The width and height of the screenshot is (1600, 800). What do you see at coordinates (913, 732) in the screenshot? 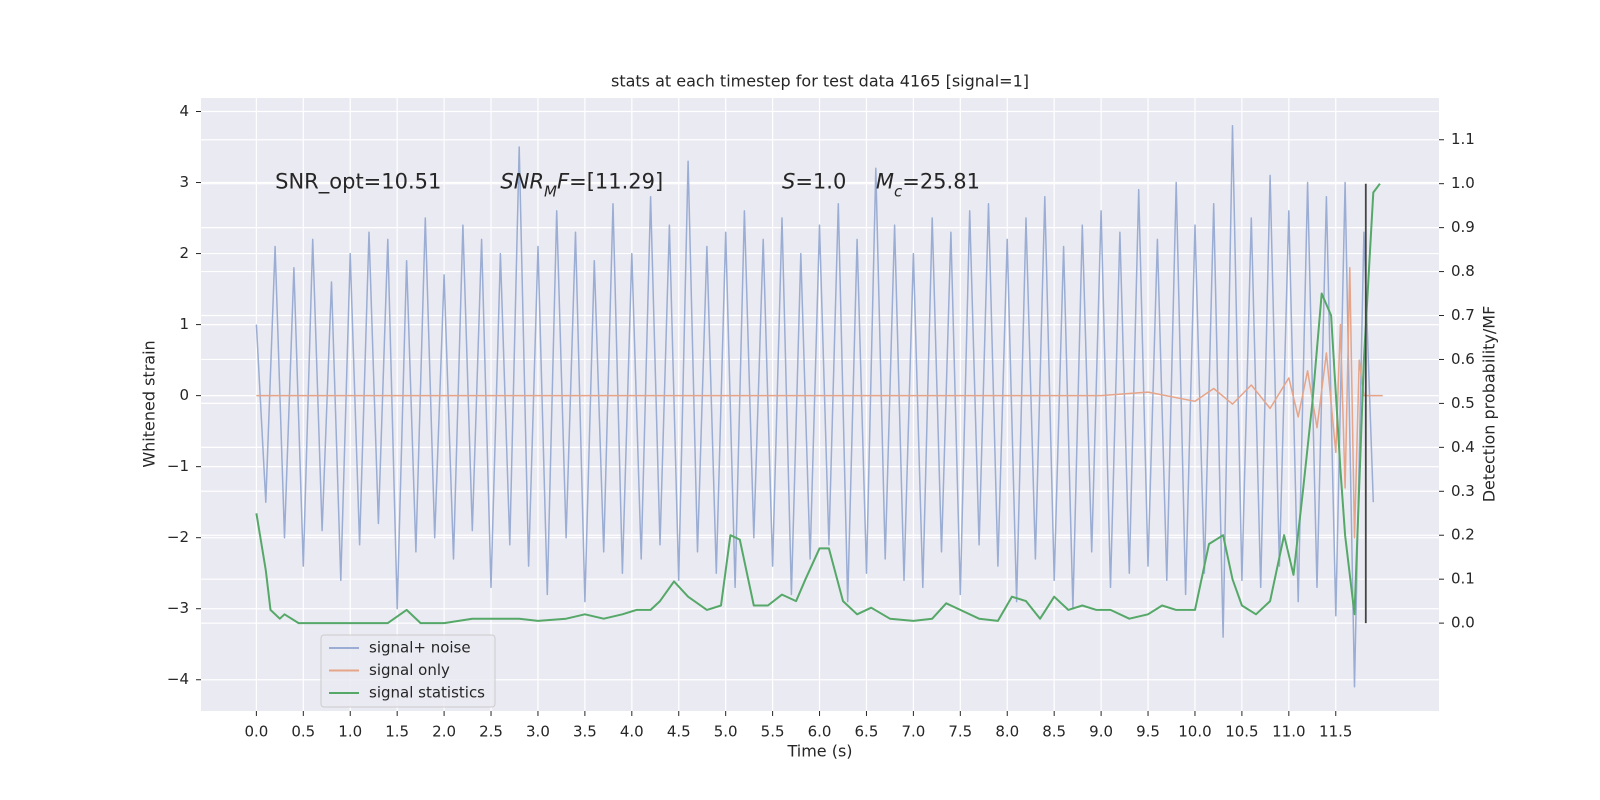
I see `x-tick-label: 7.0` at bounding box center [913, 732].